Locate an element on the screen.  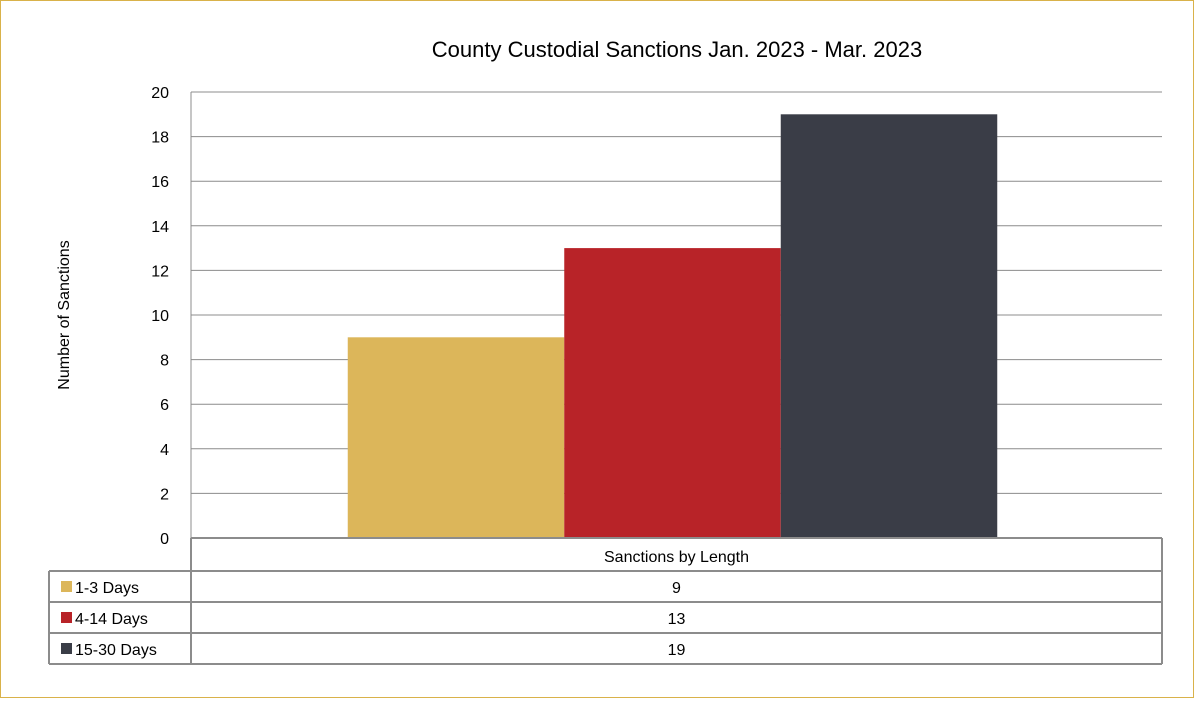
data-value-label: 13 is located at coordinates (677, 619).